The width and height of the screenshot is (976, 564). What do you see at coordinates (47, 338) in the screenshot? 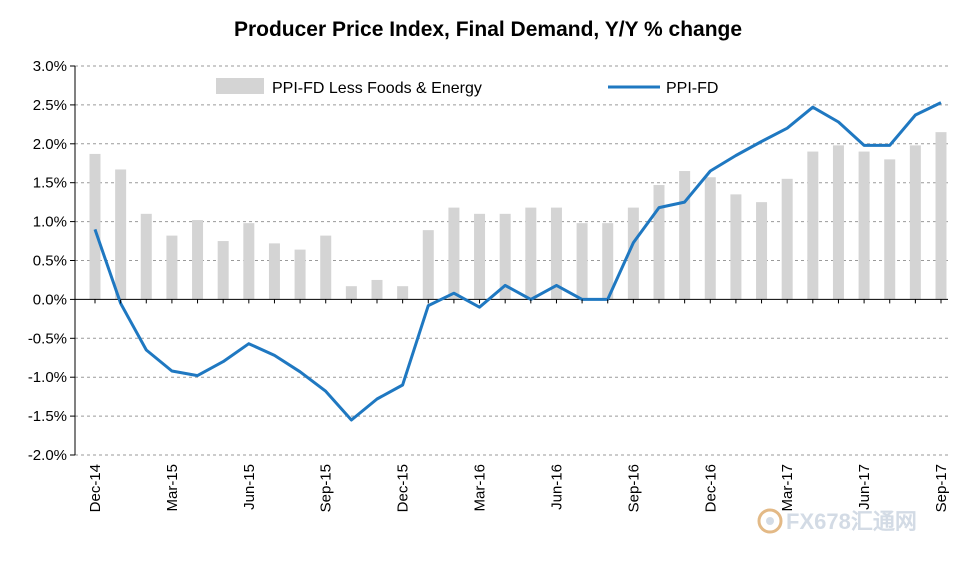
I see `y-tick-label: -0.5%` at bounding box center [47, 338].